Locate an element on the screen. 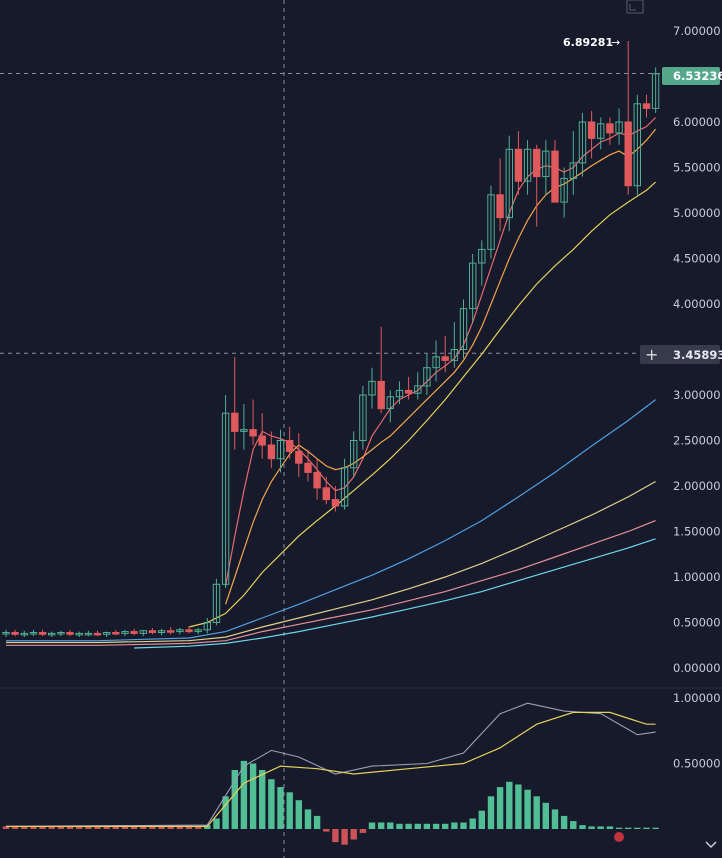 This screenshot has height=858, width=722. crosshair-plus-icon: + is located at coordinates (651, 354).